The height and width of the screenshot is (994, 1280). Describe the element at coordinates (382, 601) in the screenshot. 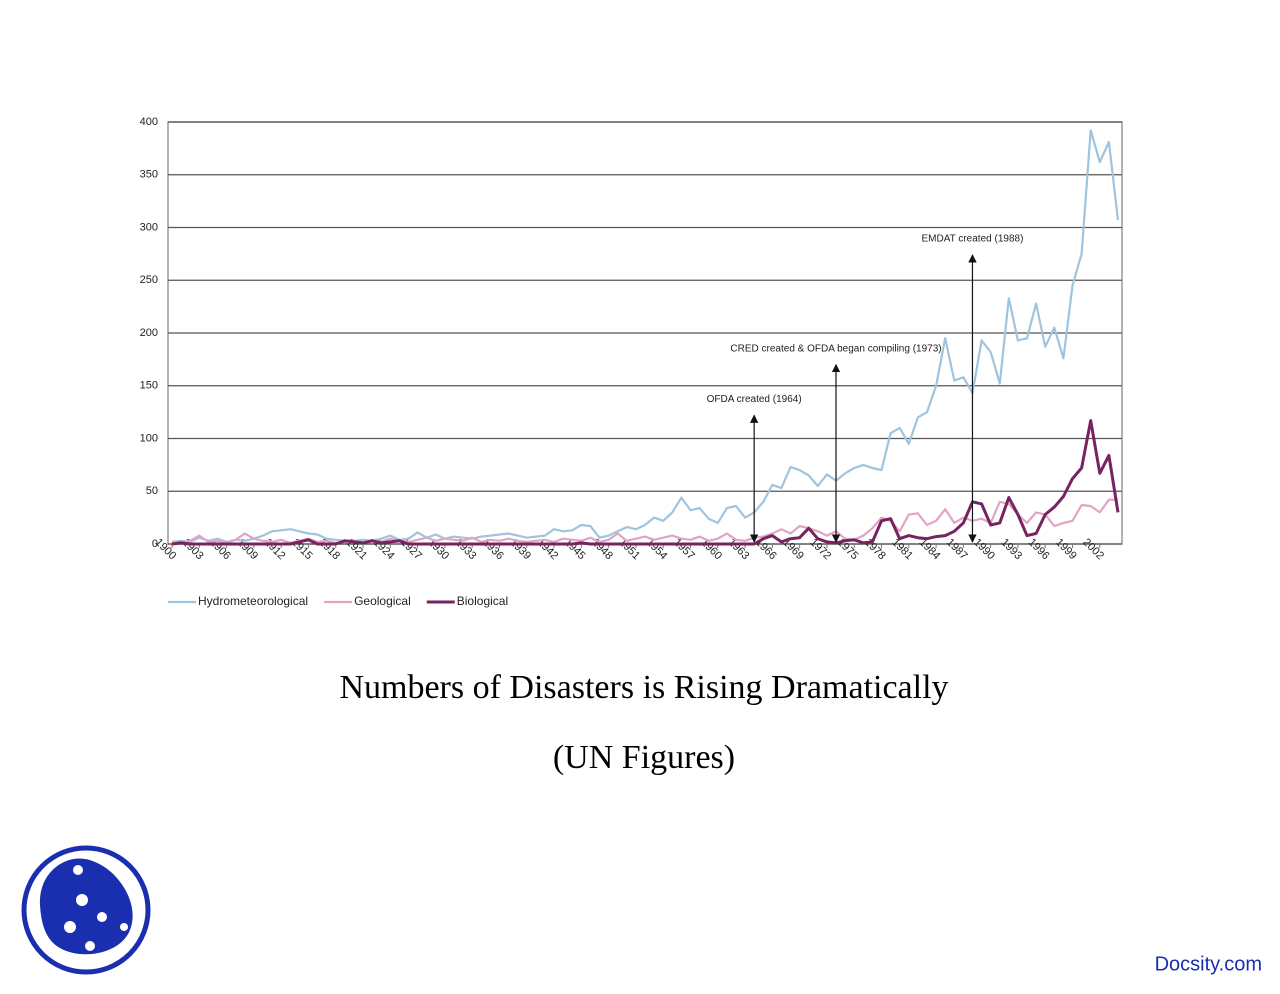

I see `legend-label: Geological` at that location.